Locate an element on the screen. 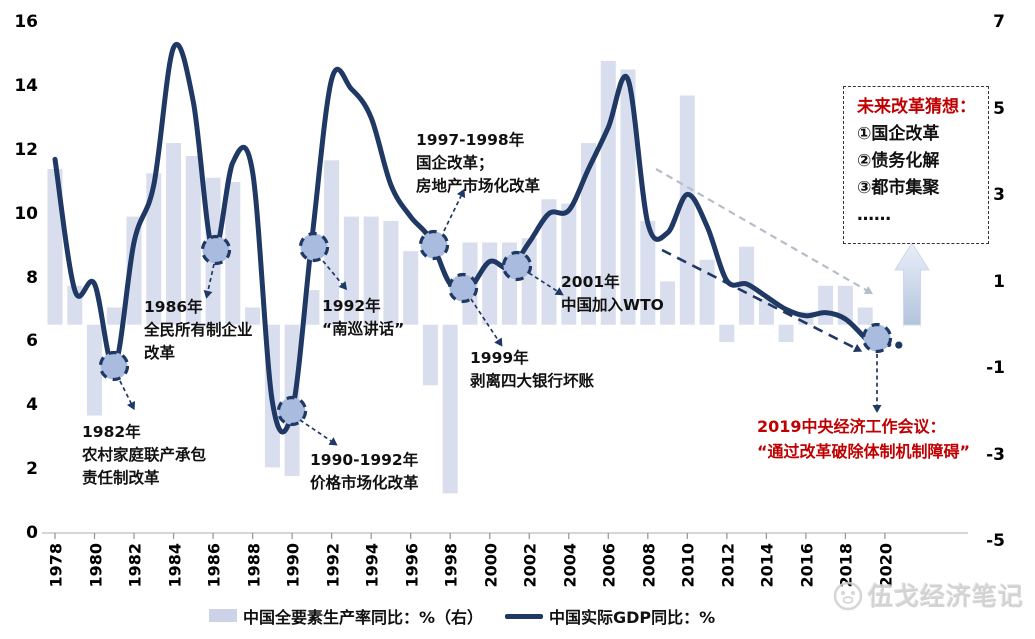 This screenshot has height=639, width=1035. future-reform-item: ②债务化解 is located at coordinates (898, 161).